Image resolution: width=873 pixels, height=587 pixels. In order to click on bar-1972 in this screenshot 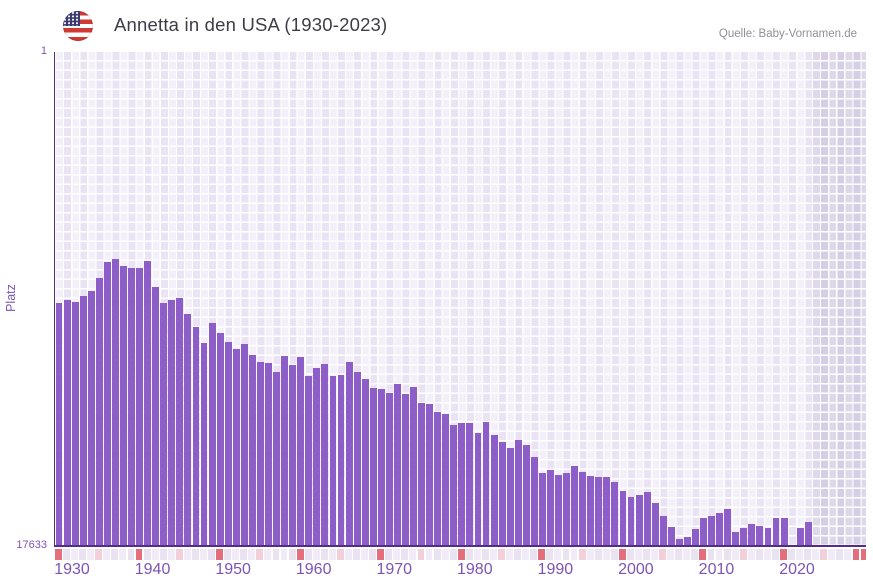, I will do `click(397, 465)`.